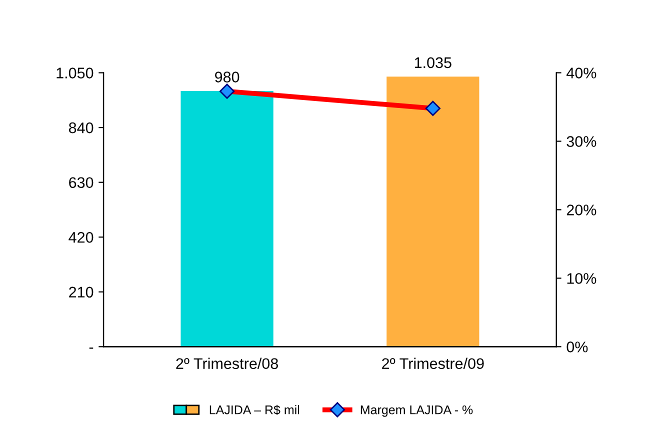 This screenshot has width=647, height=428. What do you see at coordinates (91, 348) in the screenshot?
I see `y-tick-label: -` at bounding box center [91, 348].